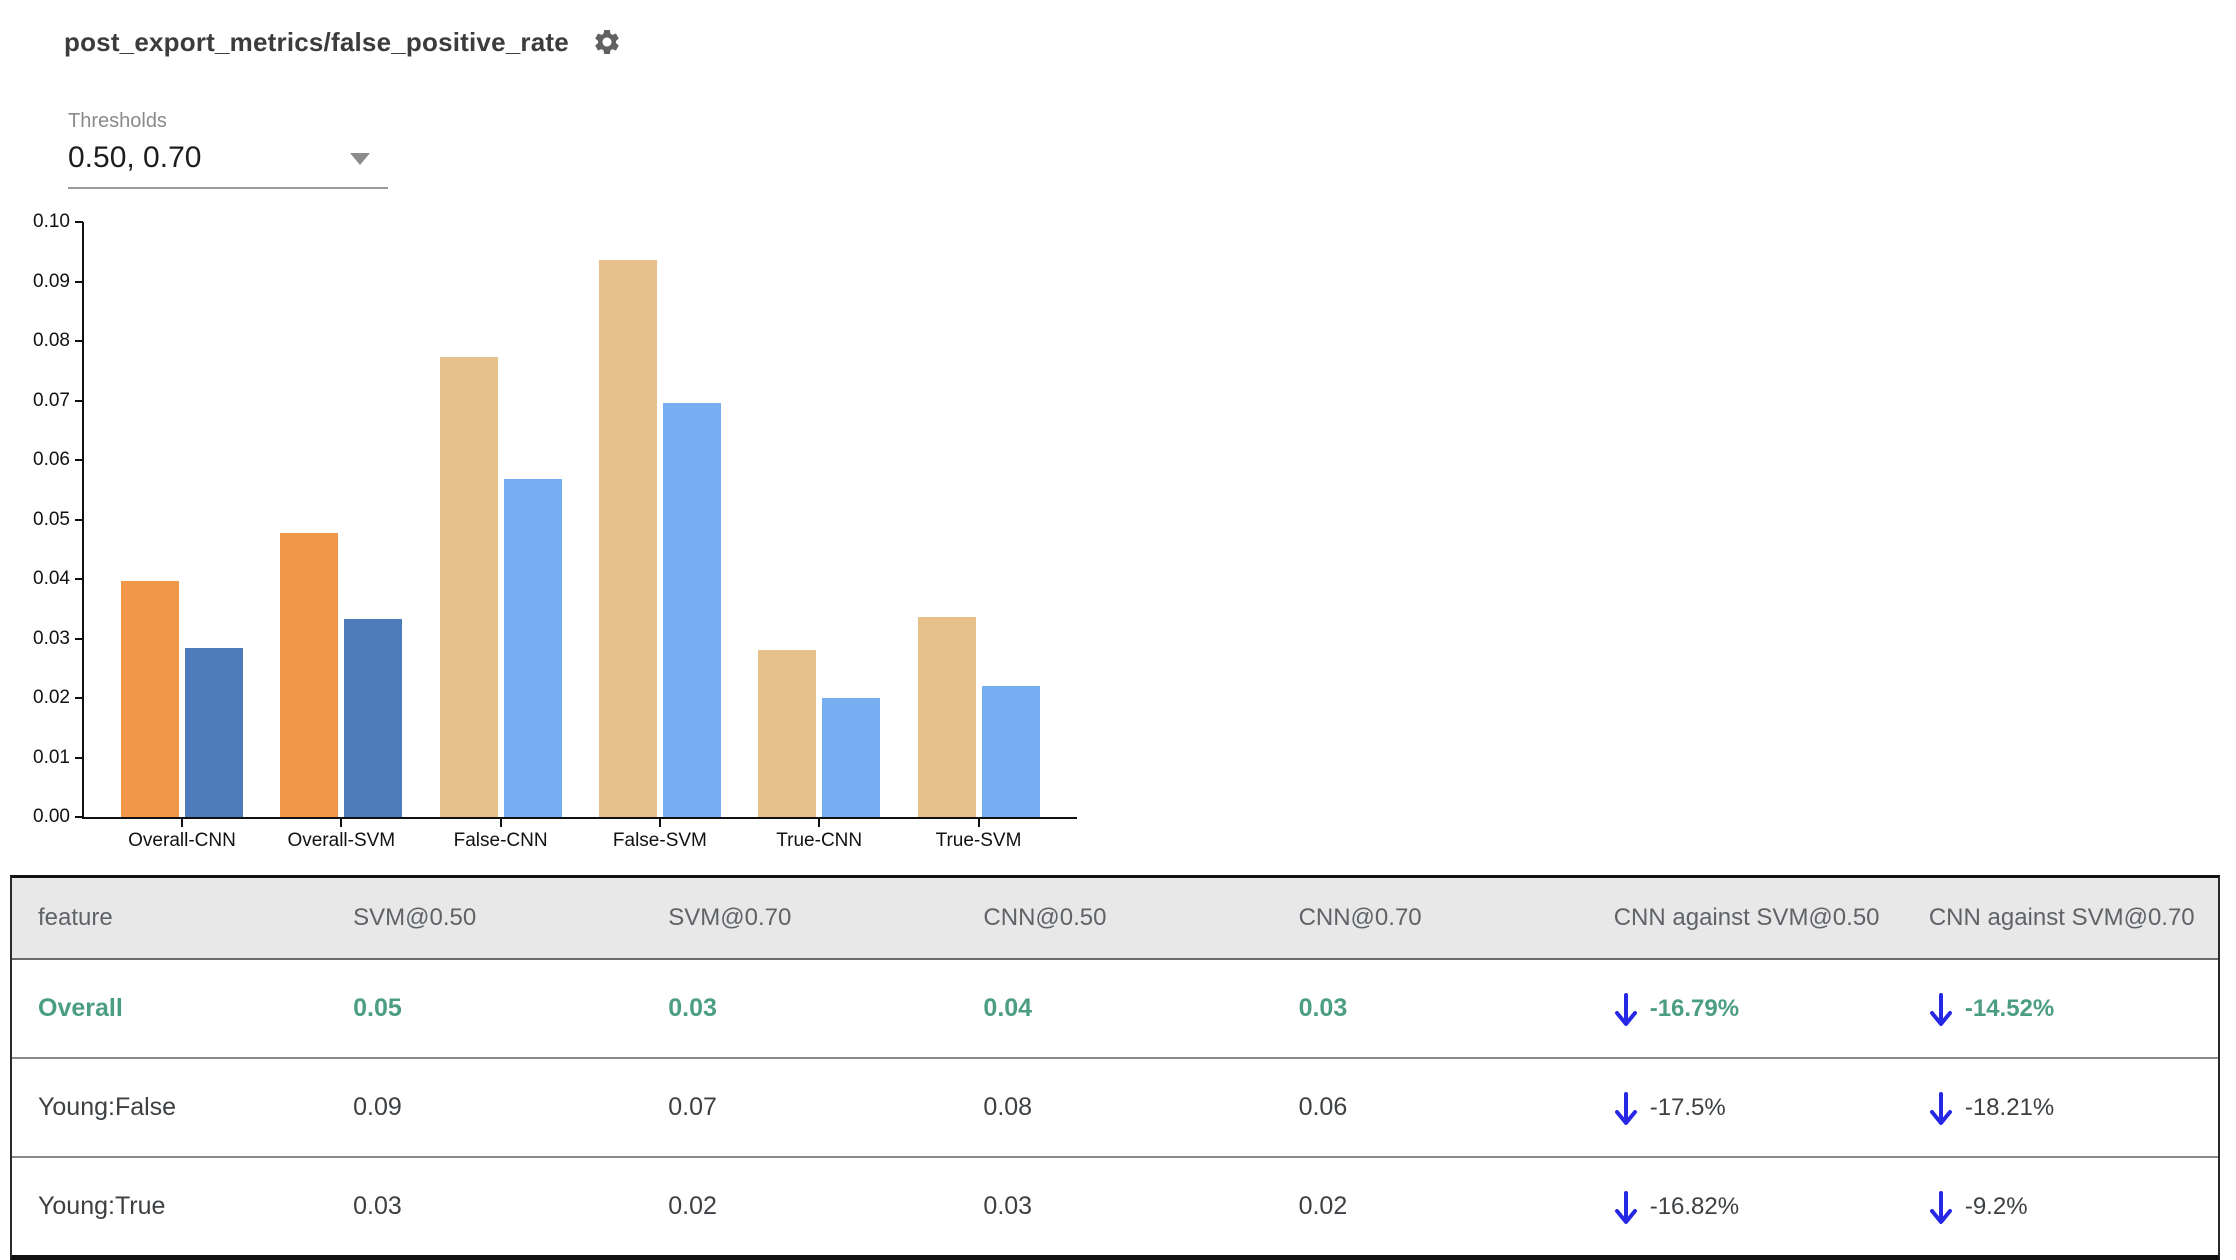  What do you see at coordinates (373, 718) in the screenshot?
I see `bar-Overall-SVM-threshold0.70` at bounding box center [373, 718].